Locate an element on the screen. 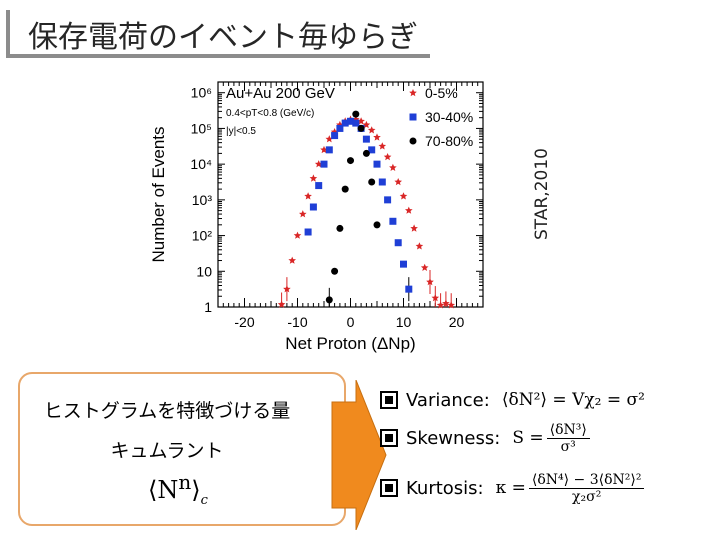  kurtosis-den: χ₂σ² is located at coordinates (587, 496).